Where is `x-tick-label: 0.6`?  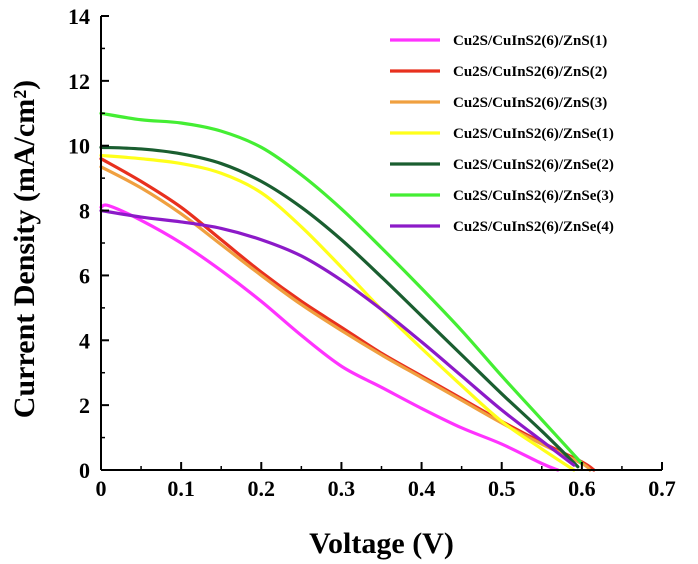 x-tick-label: 0.6 is located at coordinates (582, 488).